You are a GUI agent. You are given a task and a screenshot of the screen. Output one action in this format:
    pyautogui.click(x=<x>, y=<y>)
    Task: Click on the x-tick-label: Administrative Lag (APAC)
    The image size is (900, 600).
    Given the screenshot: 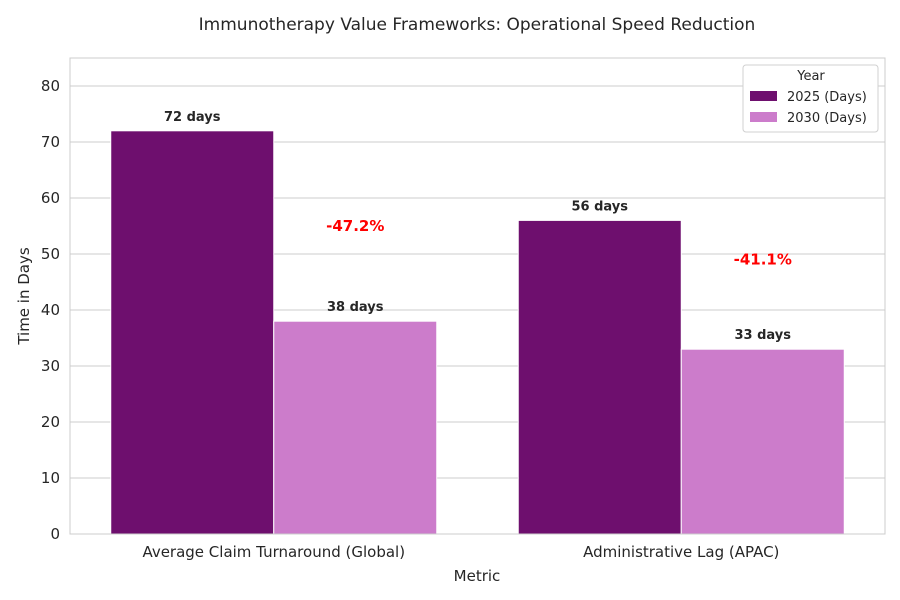 What is the action you would take?
    pyautogui.click(x=681, y=552)
    